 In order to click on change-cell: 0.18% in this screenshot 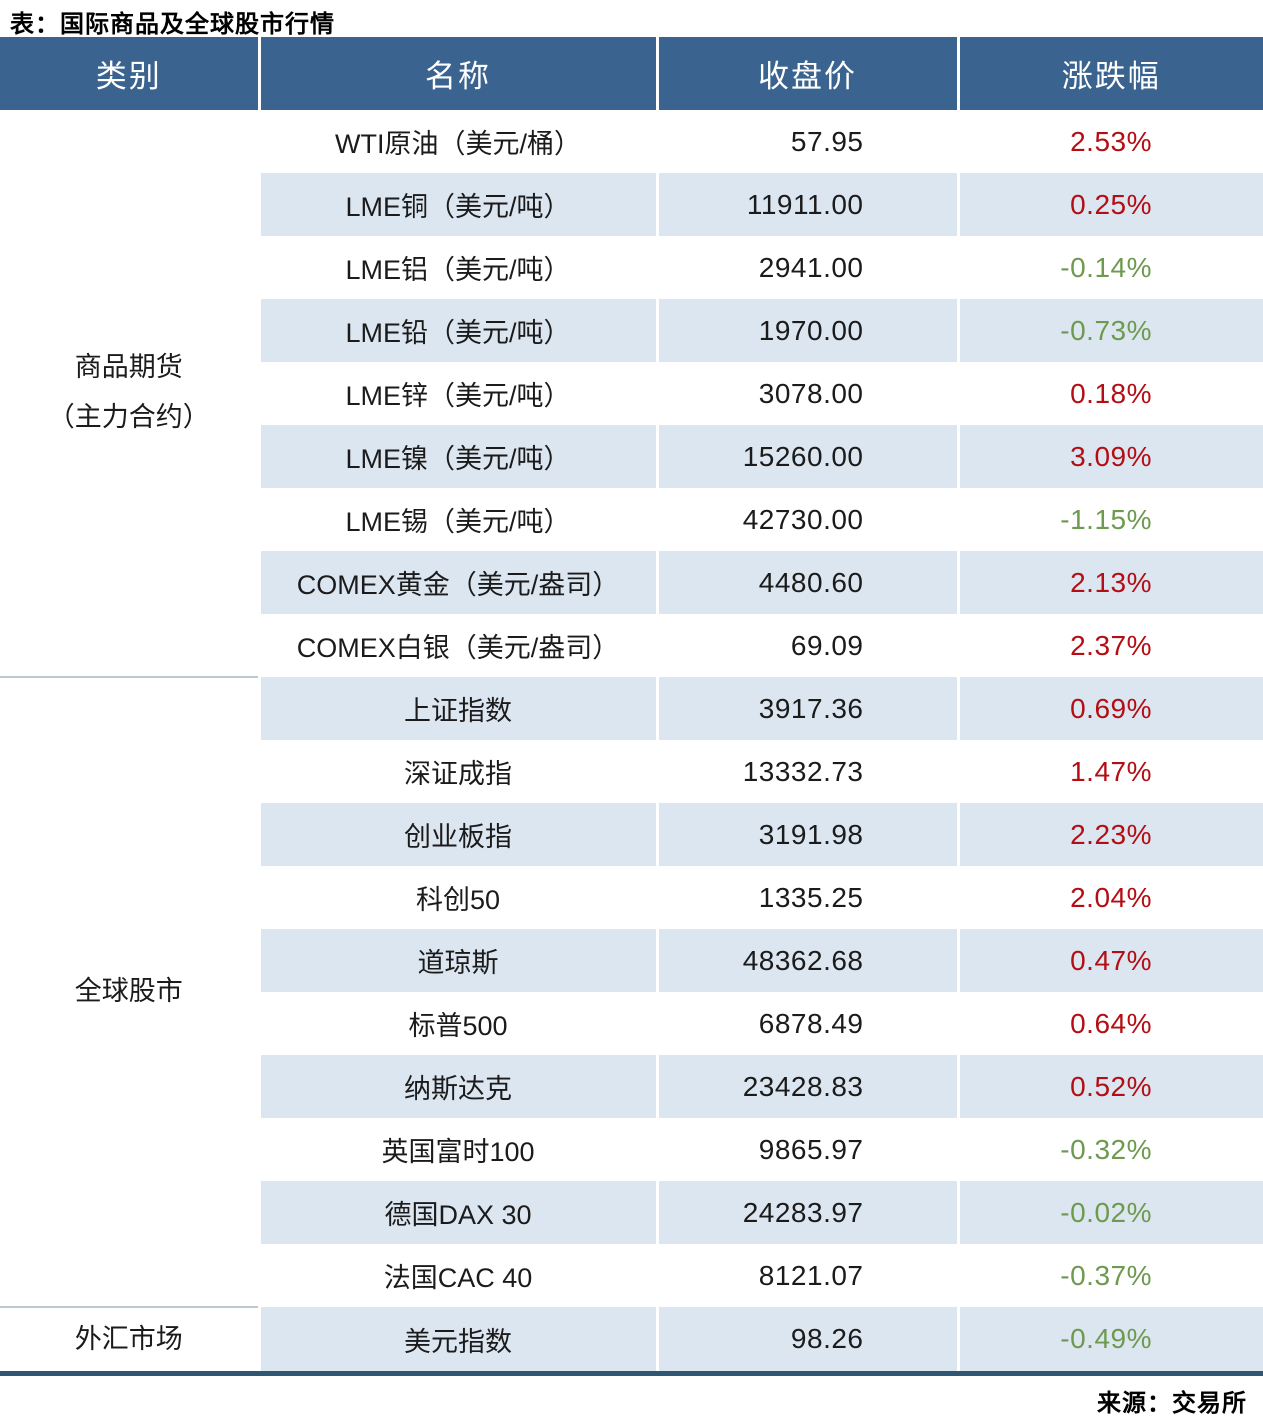, I will do `click(1109, 393)`.